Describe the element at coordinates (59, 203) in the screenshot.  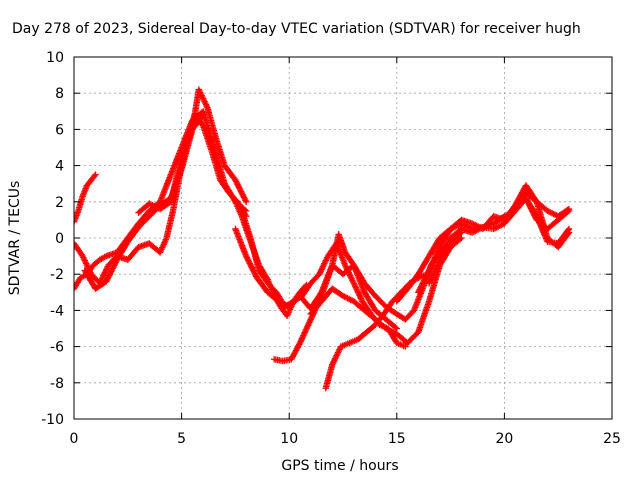
I see `y-tick-label: 2` at that location.